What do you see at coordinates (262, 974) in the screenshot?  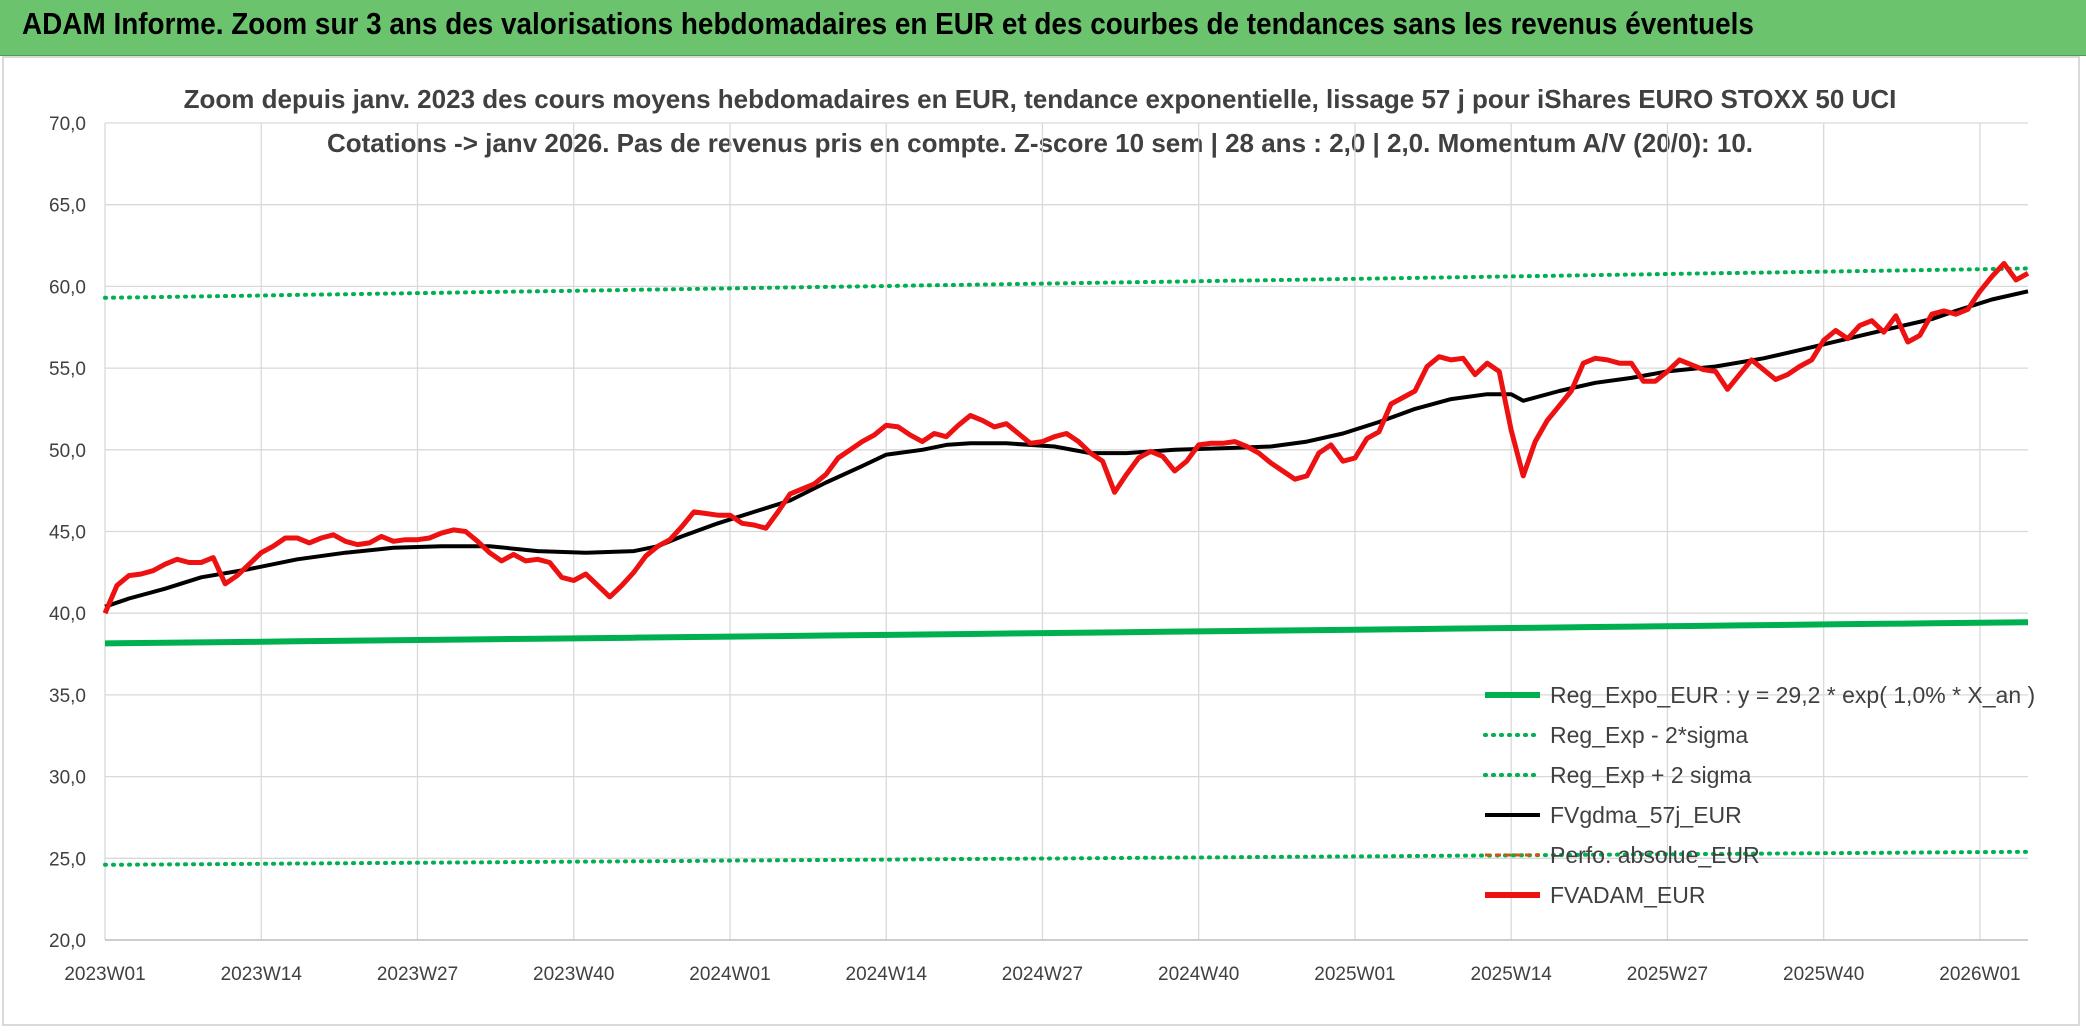 I see `x-tick-label: 2023W14` at bounding box center [262, 974].